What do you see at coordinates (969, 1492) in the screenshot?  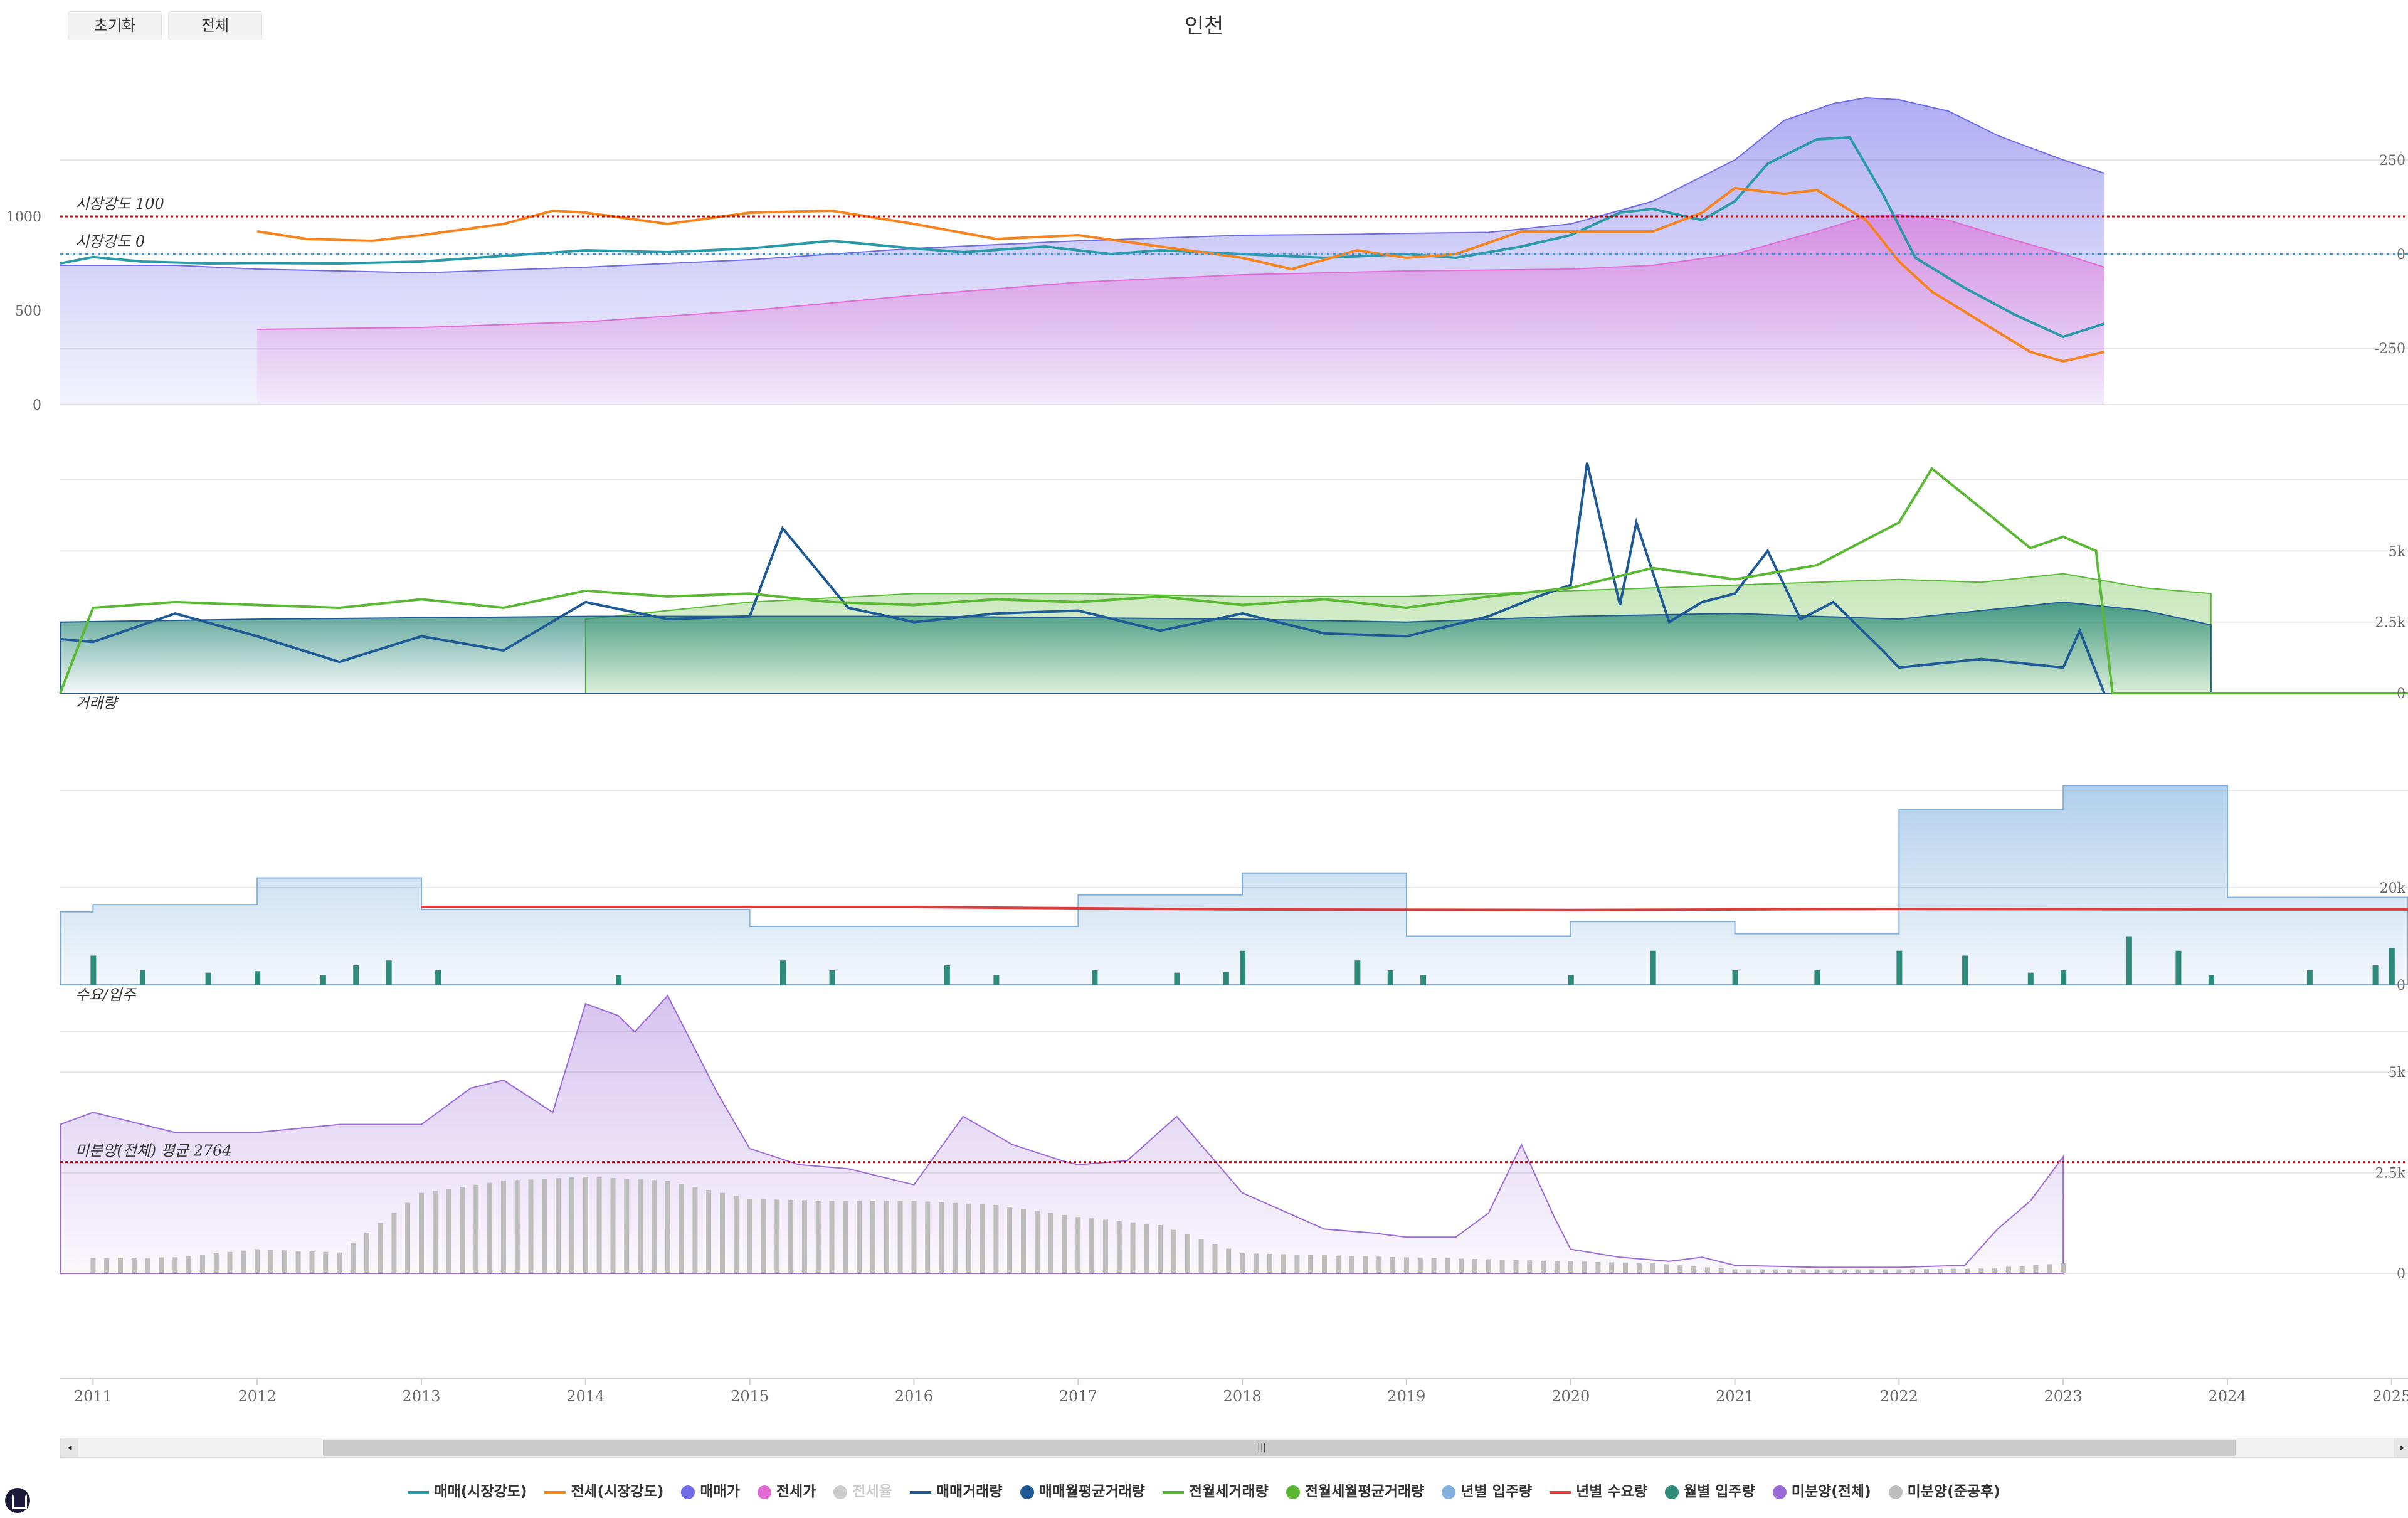 I see `legend-item-label: 매매거래량` at bounding box center [969, 1492].